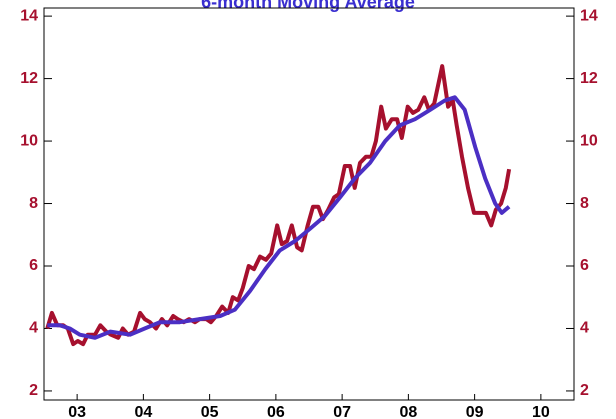 This screenshot has width=616, height=419. I want to click on y-tick-label: 10, so click(29, 140).